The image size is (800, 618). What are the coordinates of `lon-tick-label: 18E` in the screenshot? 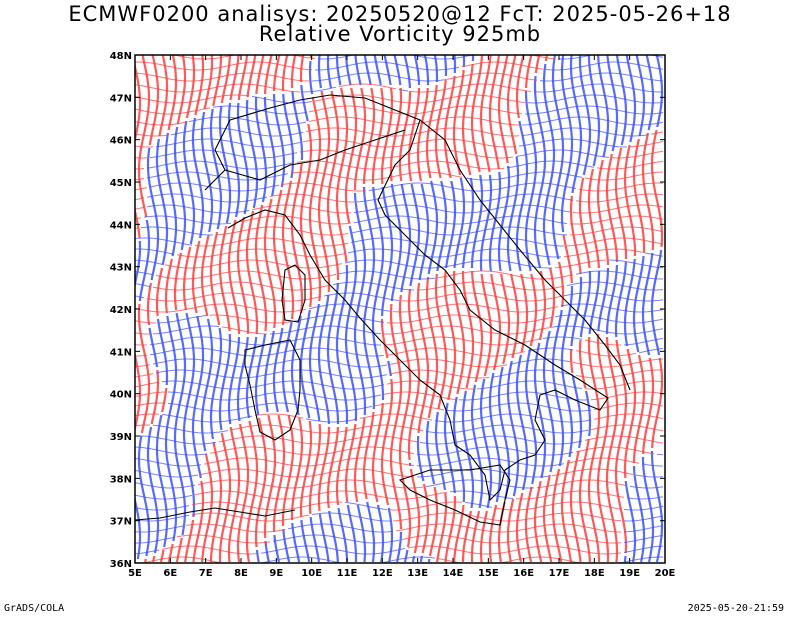 It's located at (594, 573).